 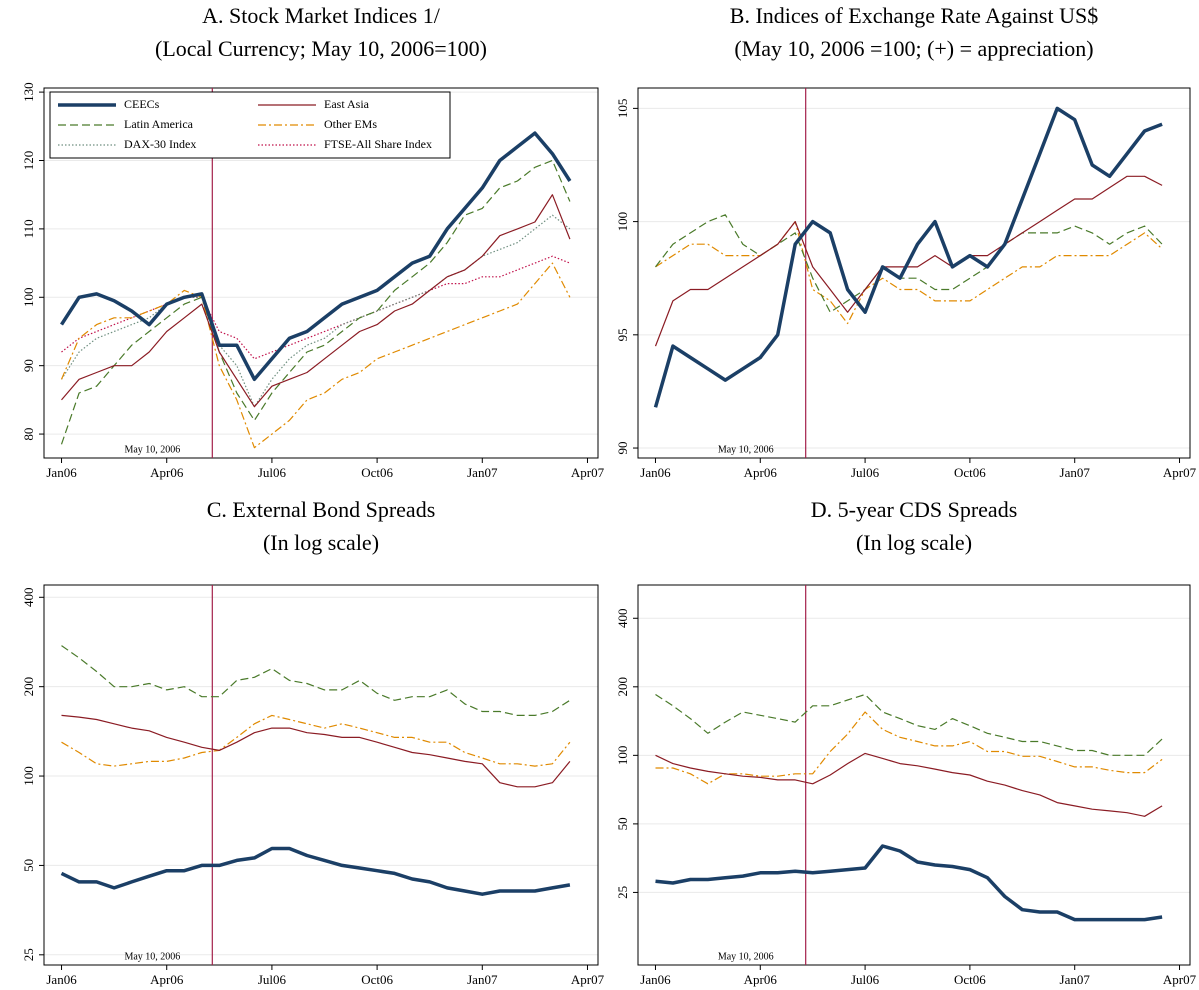 What do you see at coordinates (347, 104) in the screenshot?
I see `legend-label: East Asia` at bounding box center [347, 104].